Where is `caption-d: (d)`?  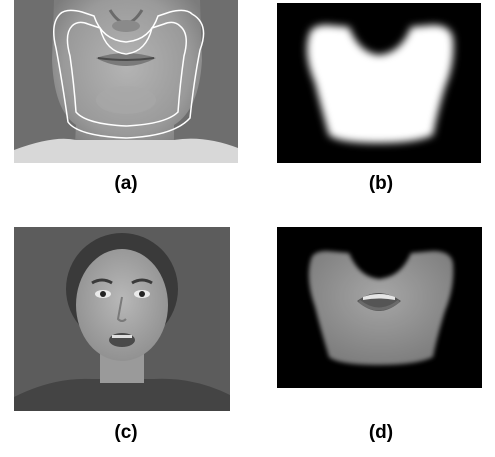
caption-d: (d) is located at coordinates (381, 432).